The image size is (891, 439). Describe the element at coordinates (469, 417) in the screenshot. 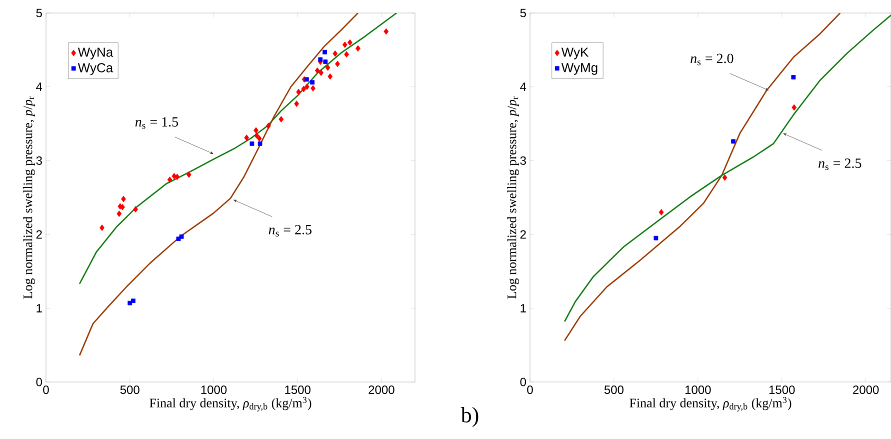

I see `text: b)` at that location.